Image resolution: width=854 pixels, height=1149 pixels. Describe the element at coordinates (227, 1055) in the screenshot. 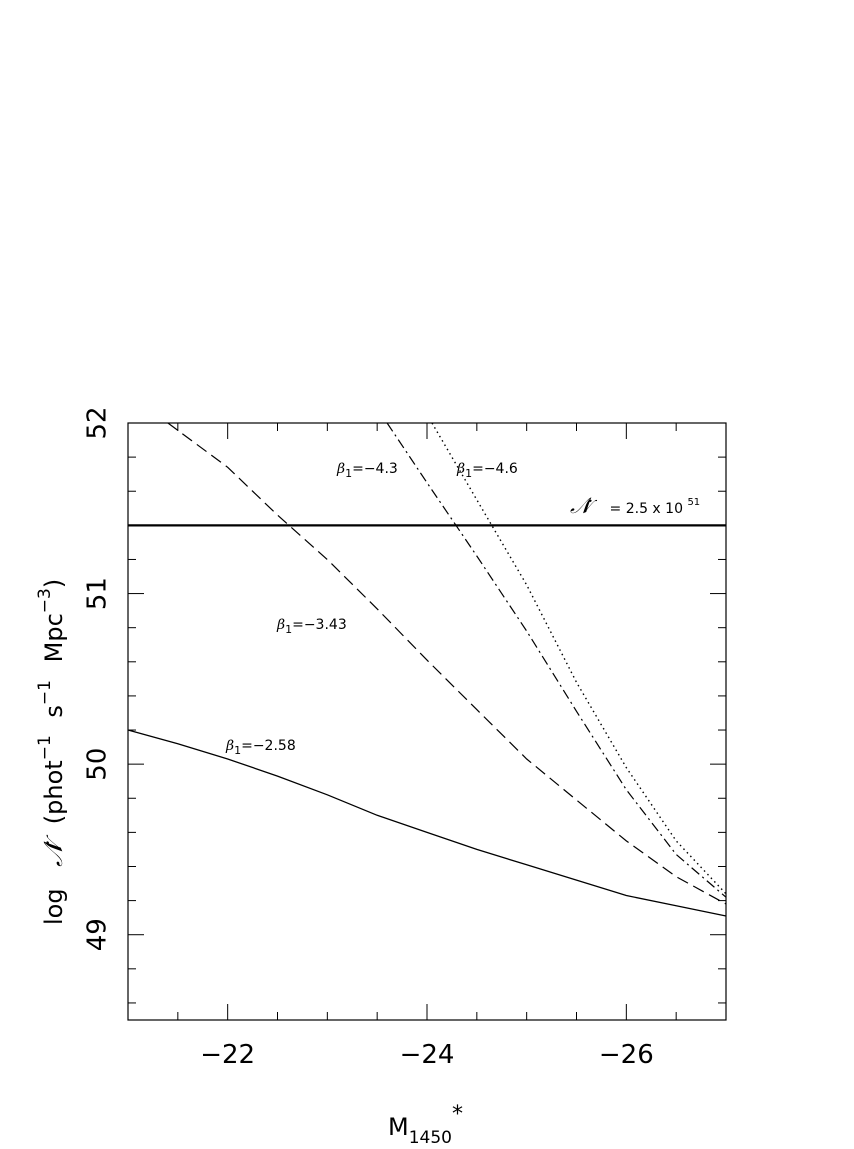

I see `x-tick-label: −22` at that location.